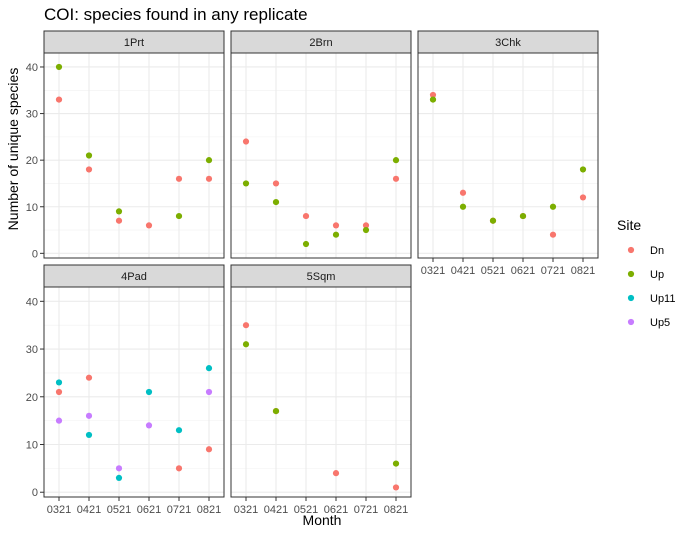 The height and width of the screenshot is (535, 693). What do you see at coordinates (321, 277) in the screenshot?
I see `facet-label: 5Sqm` at bounding box center [321, 277].